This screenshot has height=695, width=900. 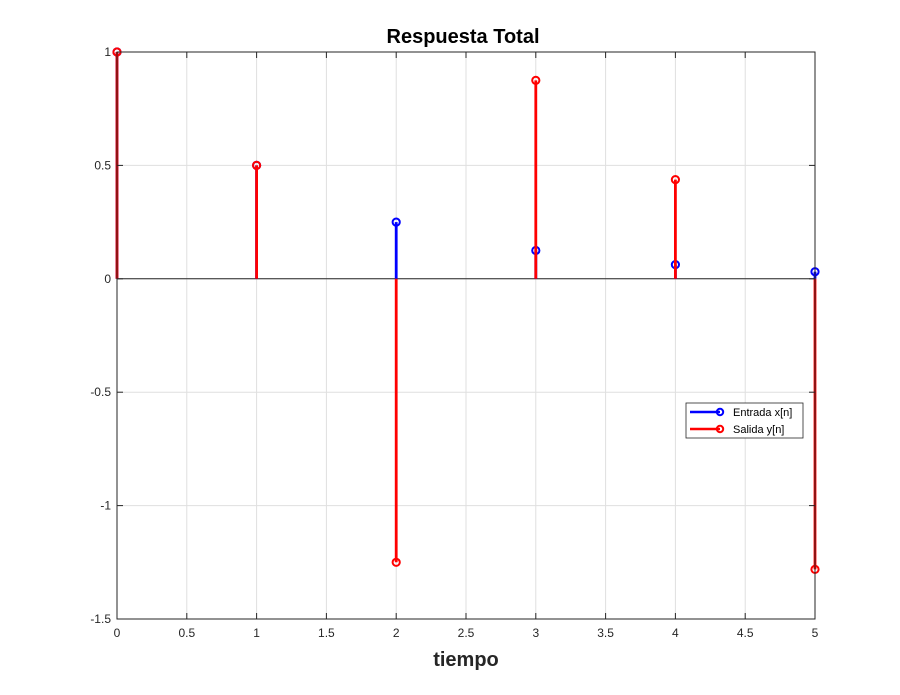 I want to click on x-axis-label: tiempo, so click(x=466, y=660).